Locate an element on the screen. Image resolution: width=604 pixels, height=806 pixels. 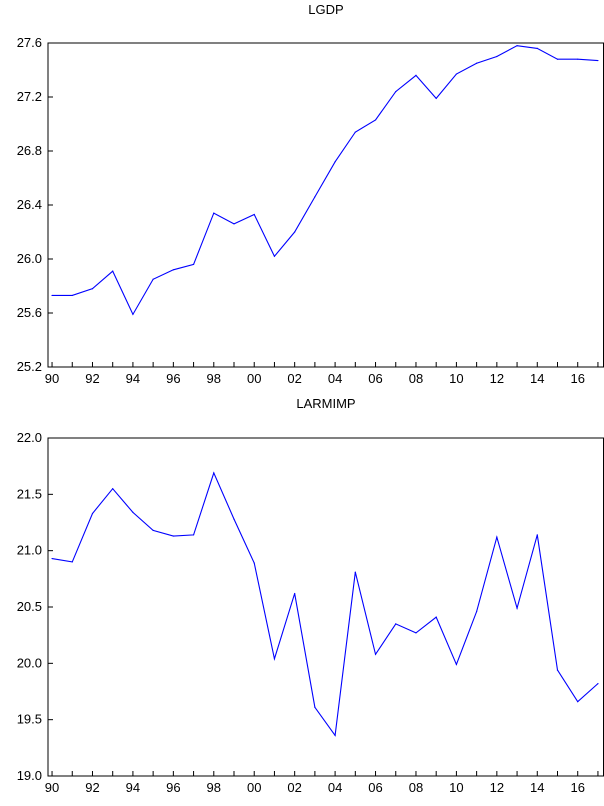
y-tick-label: 21.5 is located at coordinates (29, 493).